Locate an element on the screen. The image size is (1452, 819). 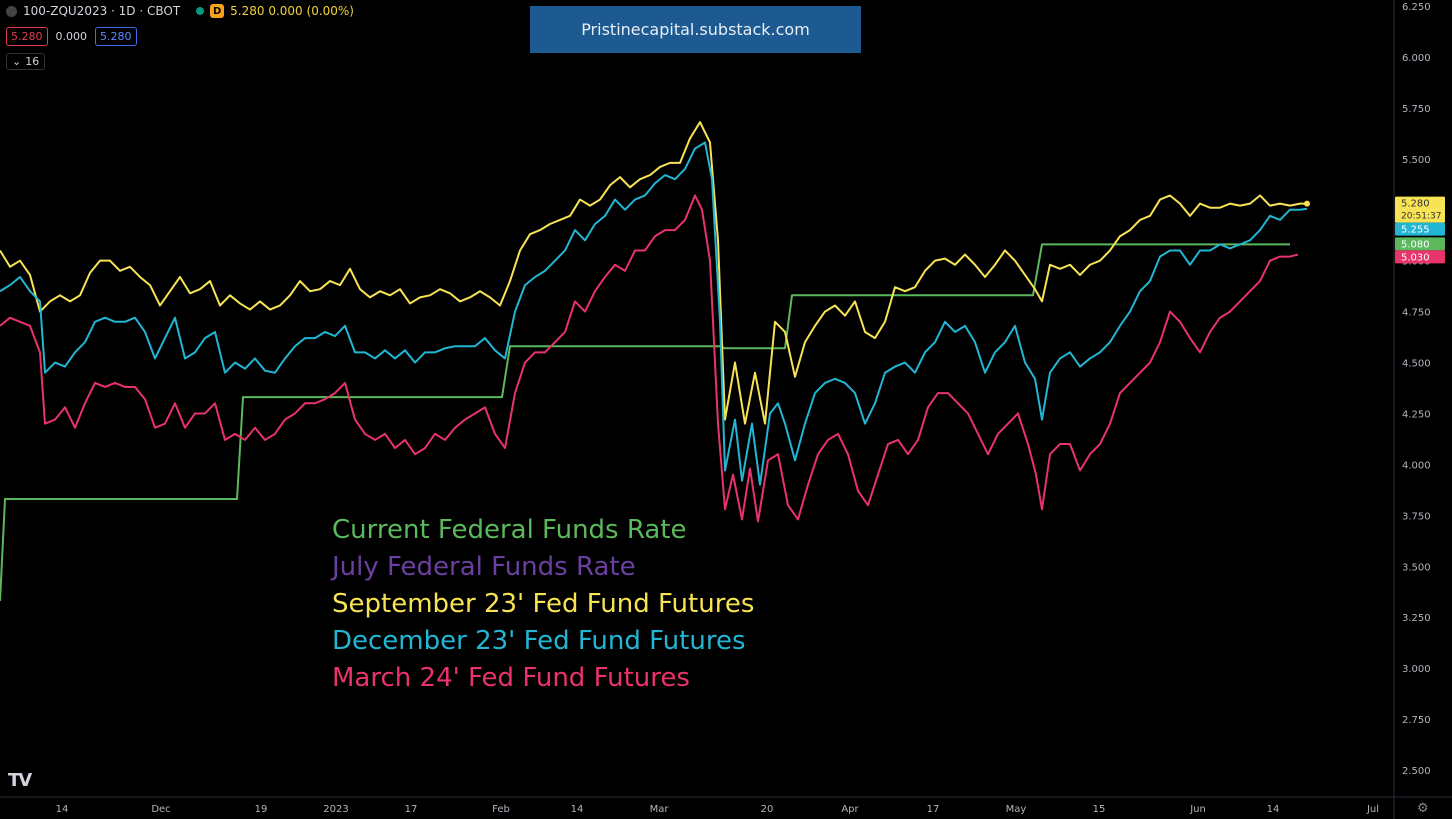
legend-item: December 23' Fed Fund Futures is located at coordinates (539, 641).